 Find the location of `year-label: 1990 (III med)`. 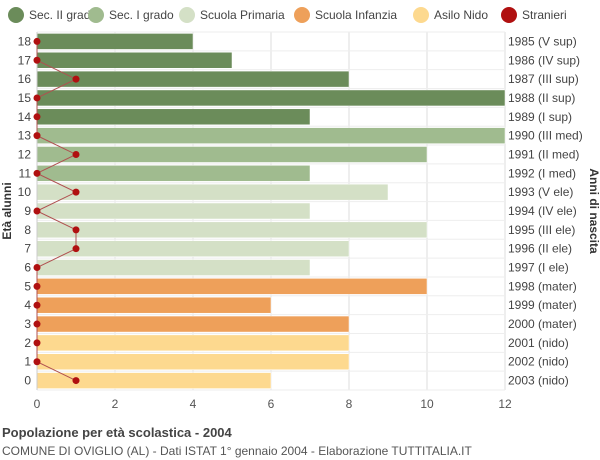

year-label: 1990 (III med) is located at coordinates (545, 136).